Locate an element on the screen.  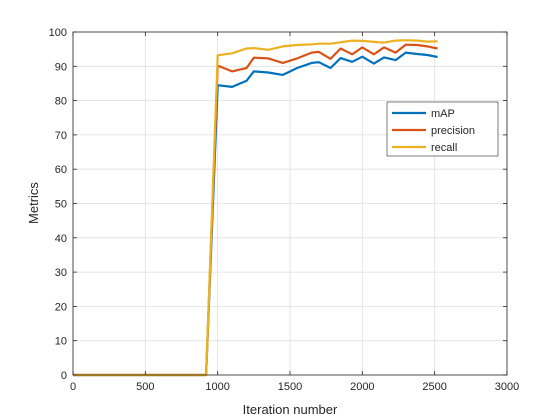
y-tick-label: 20 is located at coordinates (61, 307).